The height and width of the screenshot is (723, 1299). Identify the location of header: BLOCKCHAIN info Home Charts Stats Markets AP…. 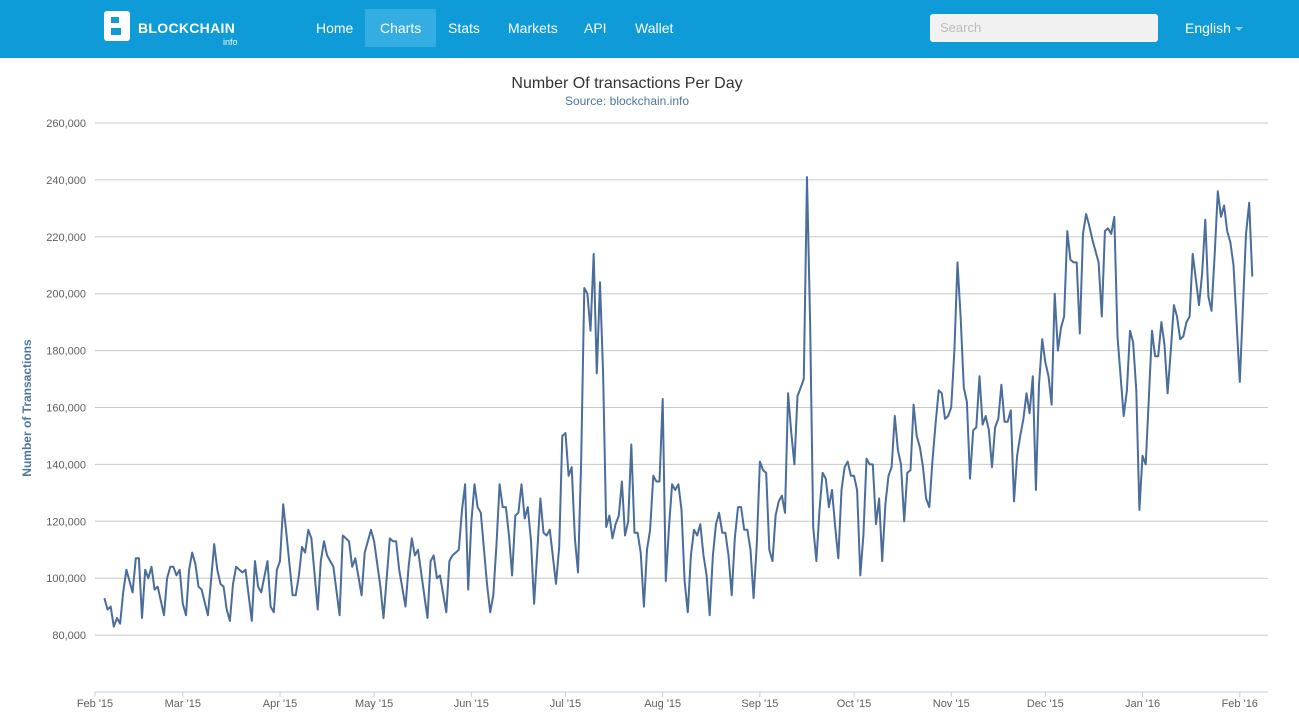
(649, 29).